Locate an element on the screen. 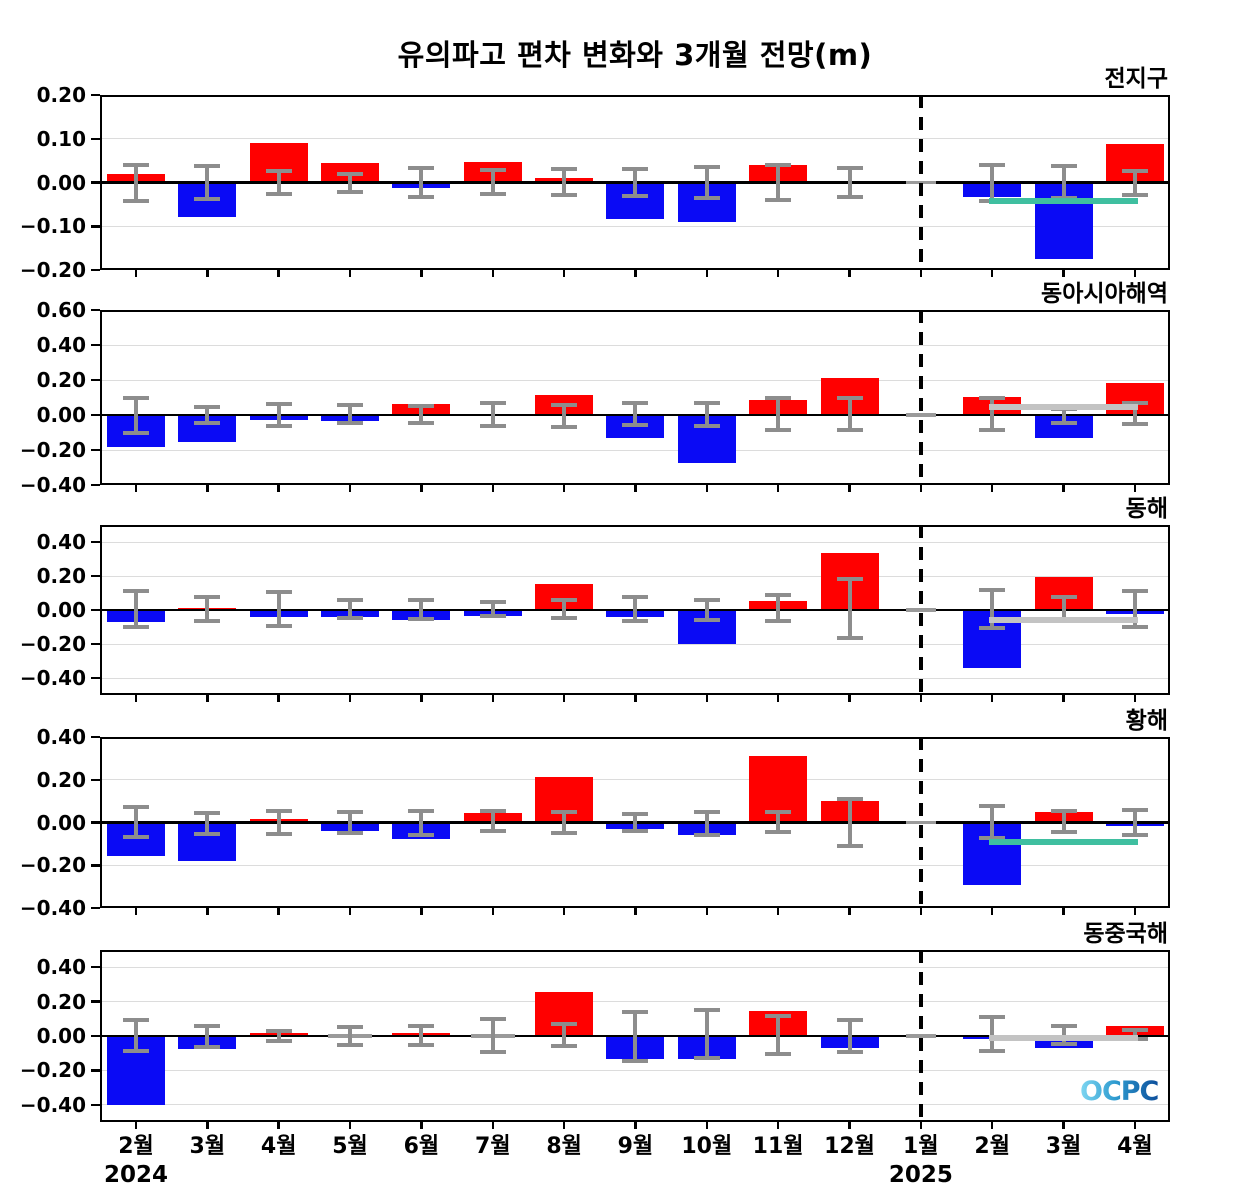 The width and height of the screenshot is (1250, 1200). x-axis-month-label: 9월 is located at coordinates (635, 1146).